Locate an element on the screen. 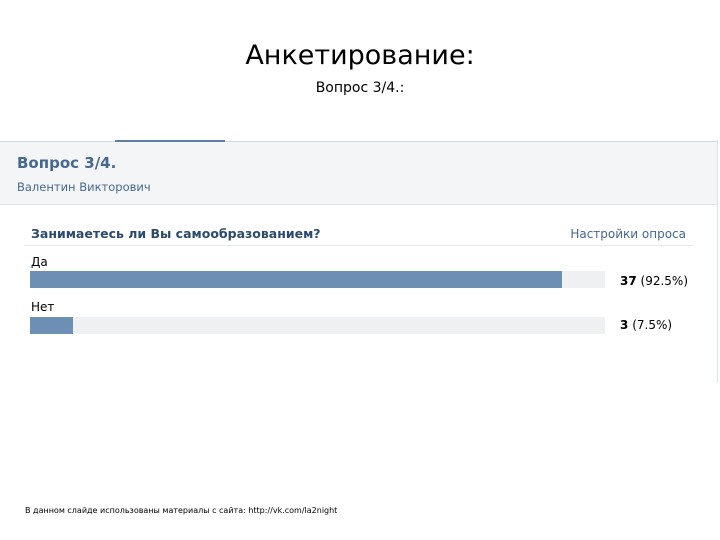 The image size is (720, 540). poll-question: Занимаетесь ли Вы самообразованием? is located at coordinates (176, 233).